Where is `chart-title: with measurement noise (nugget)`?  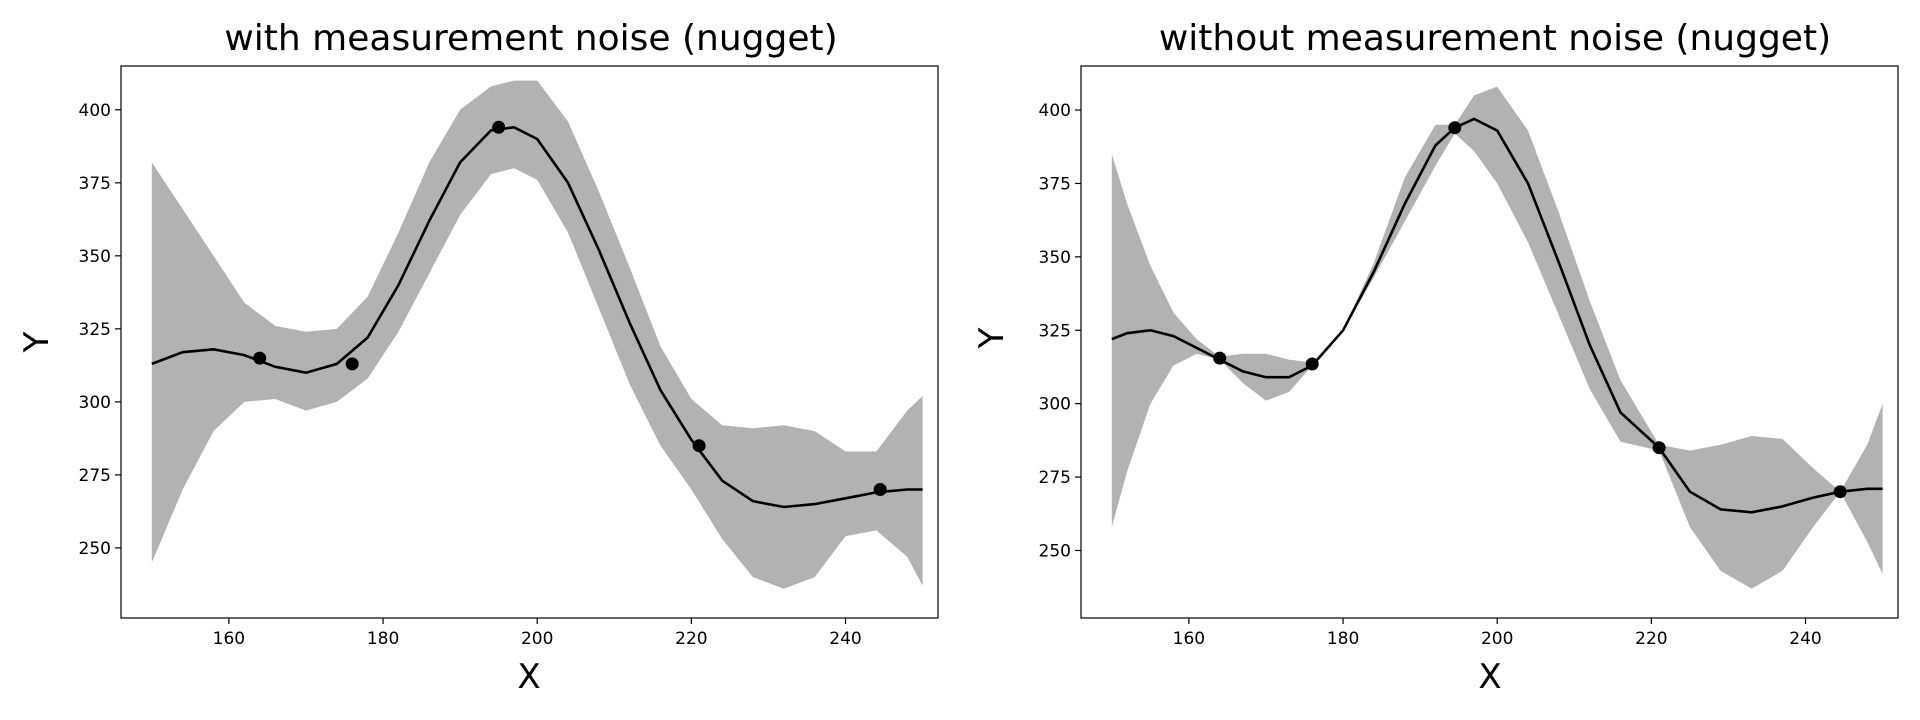 chart-title: with measurement noise (nugget) is located at coordinates (530, 38).